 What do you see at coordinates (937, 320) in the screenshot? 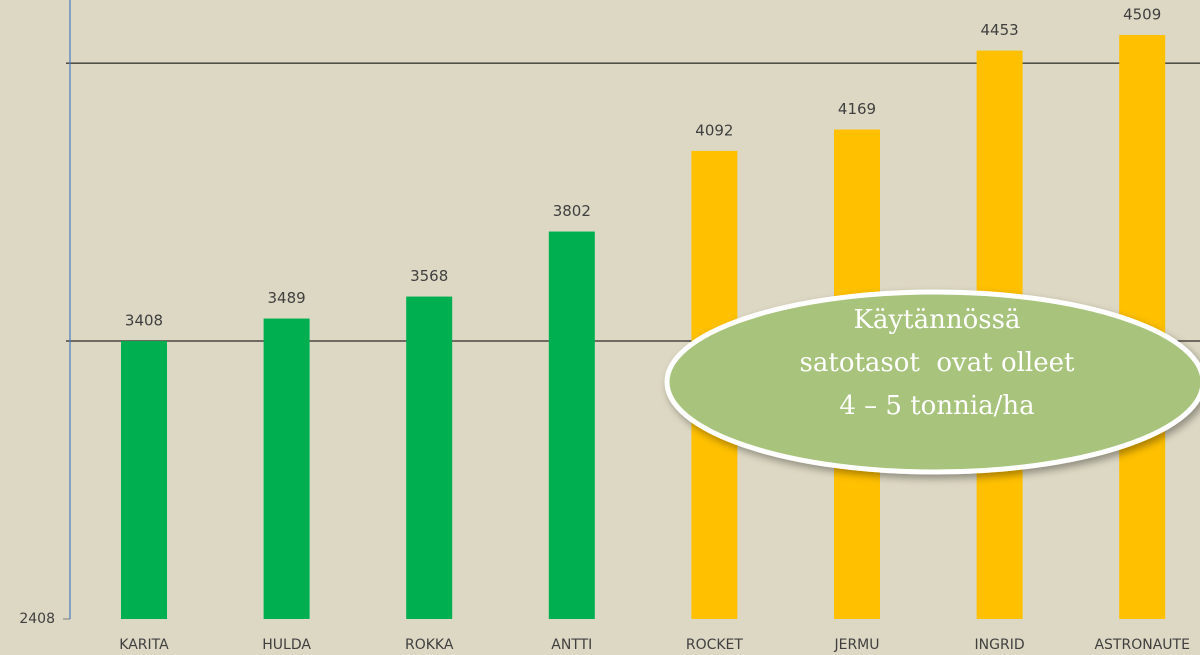
I see `annotation-text: Käytännössä` at bounding box center [937, 320].